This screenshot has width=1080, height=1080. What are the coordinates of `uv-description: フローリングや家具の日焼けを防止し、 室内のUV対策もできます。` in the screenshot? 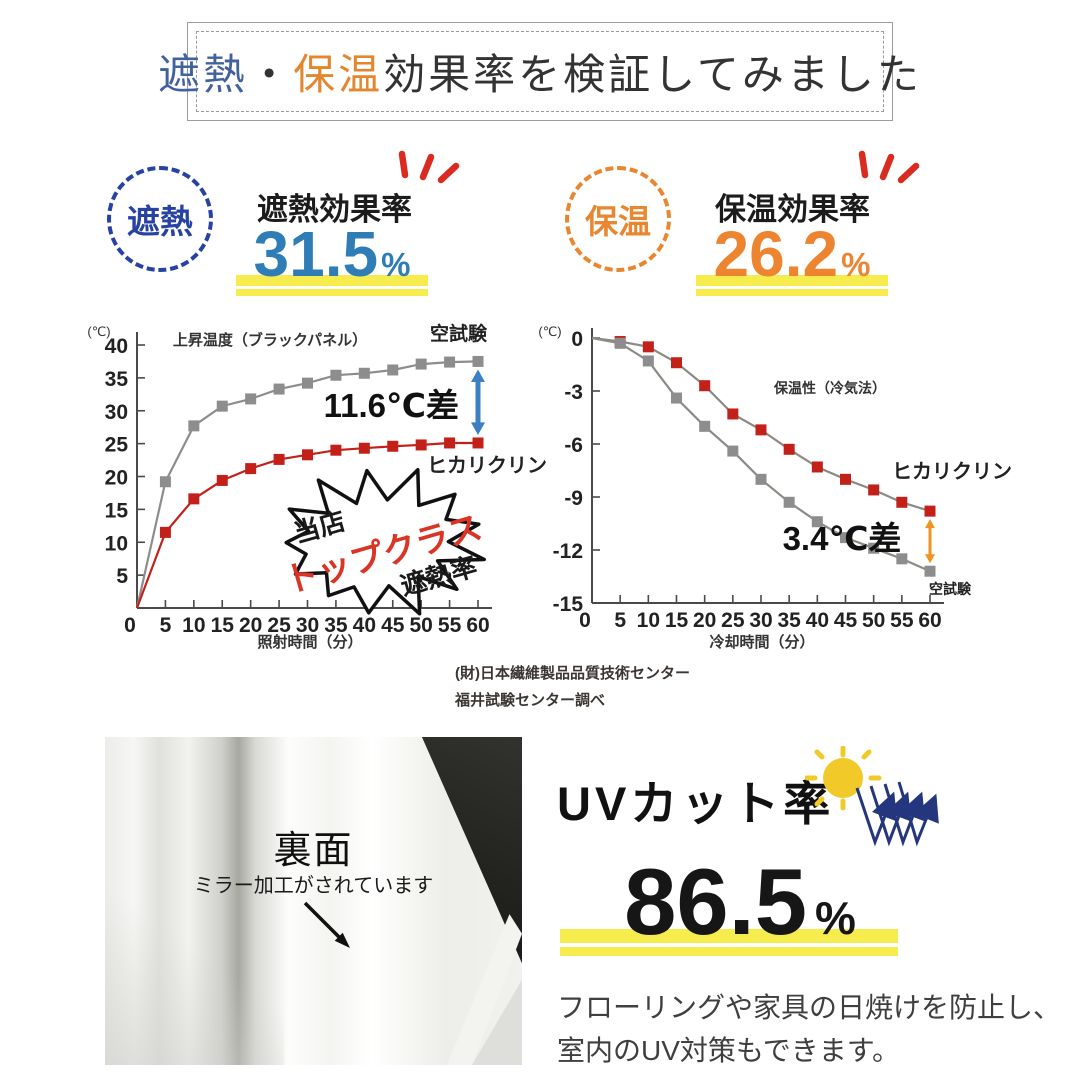 It's located at (809, 1029).